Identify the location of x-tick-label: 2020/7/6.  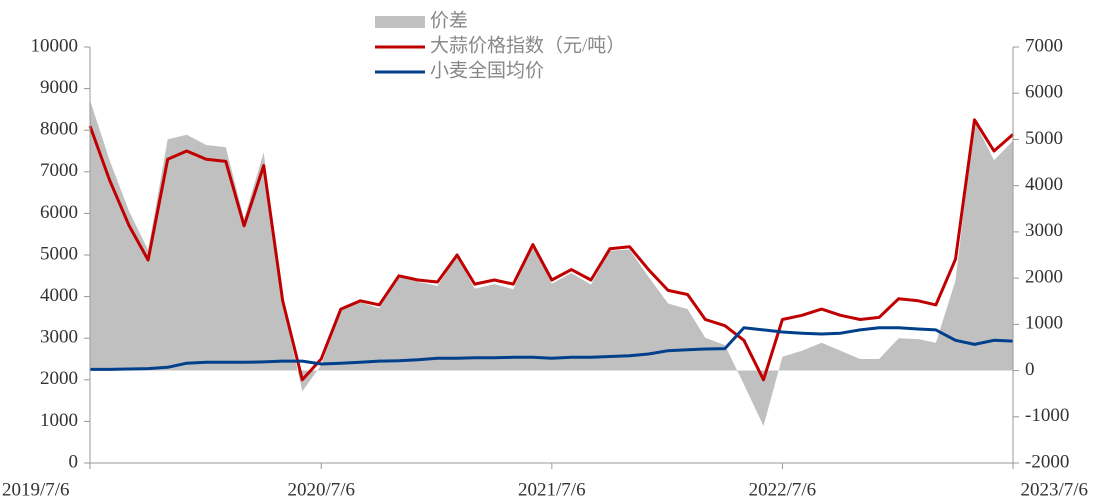
(321, 489).